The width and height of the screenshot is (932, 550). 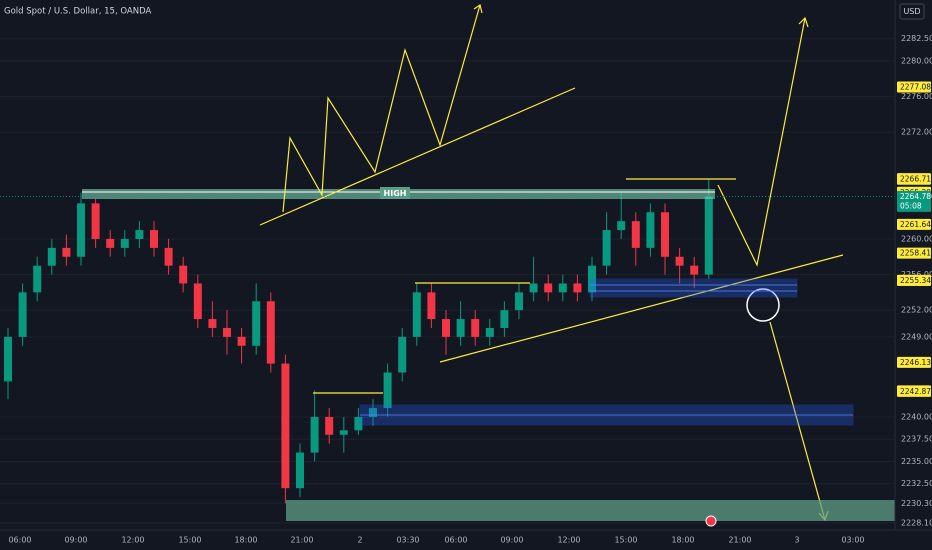 I want to click on price-tag-label: 2277.080, so click(x=916, y=86).